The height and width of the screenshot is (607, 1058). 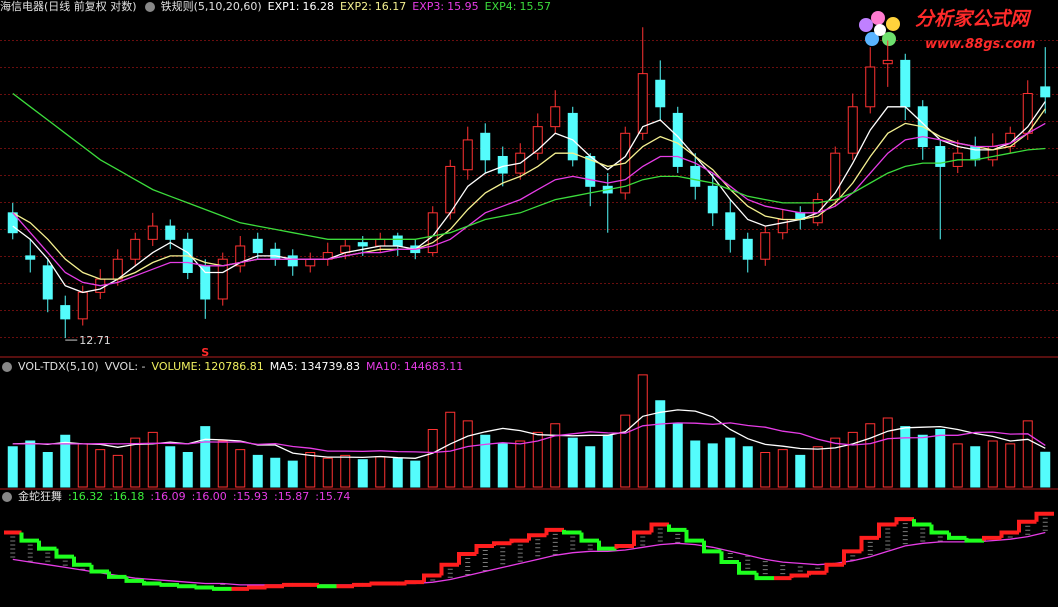 I want to click on indicator-readout: :16.18, so click(x=127, y=496).